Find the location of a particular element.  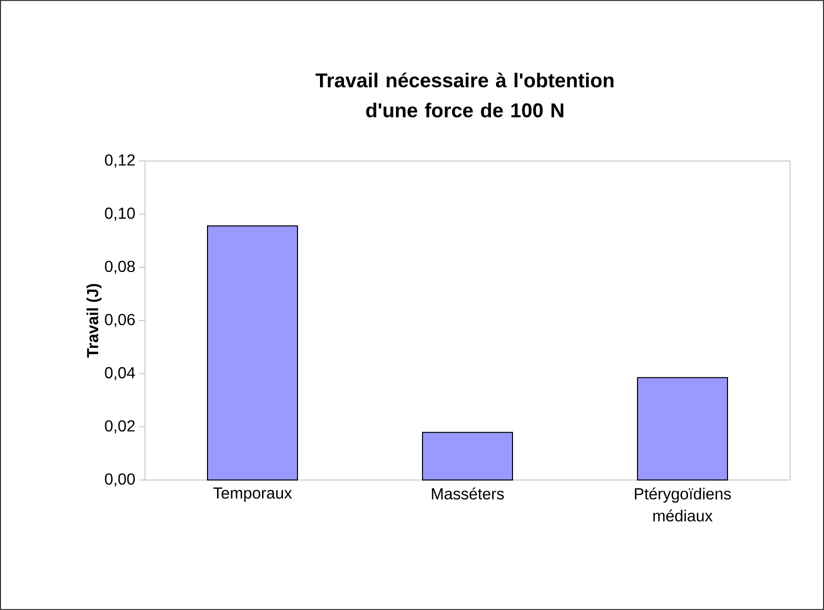

y-tick-label: 0,12 is located at coordinates (119, 161).